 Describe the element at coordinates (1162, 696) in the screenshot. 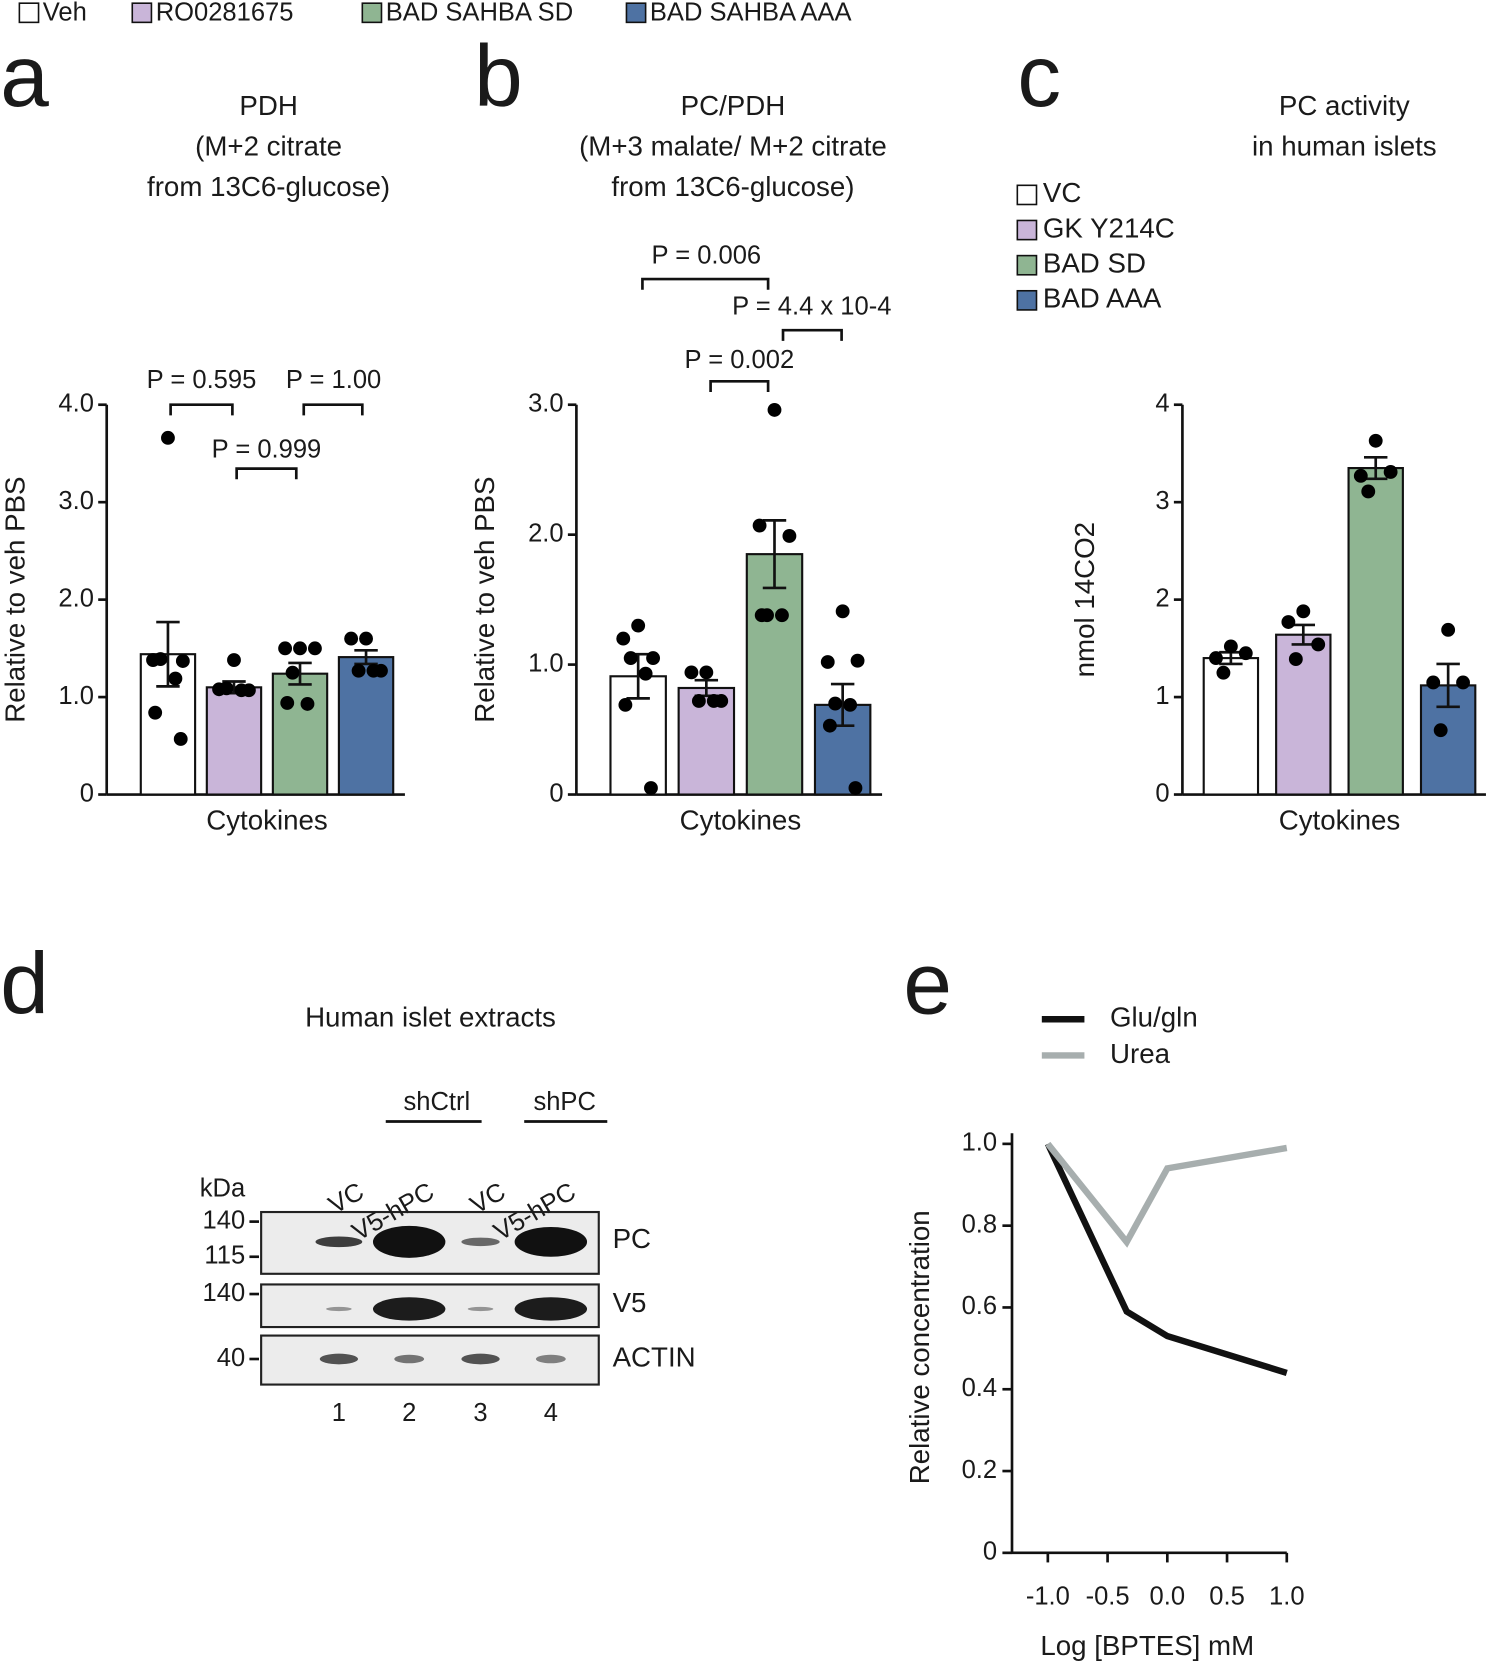

I see `y-tick-label: 1` at that location.